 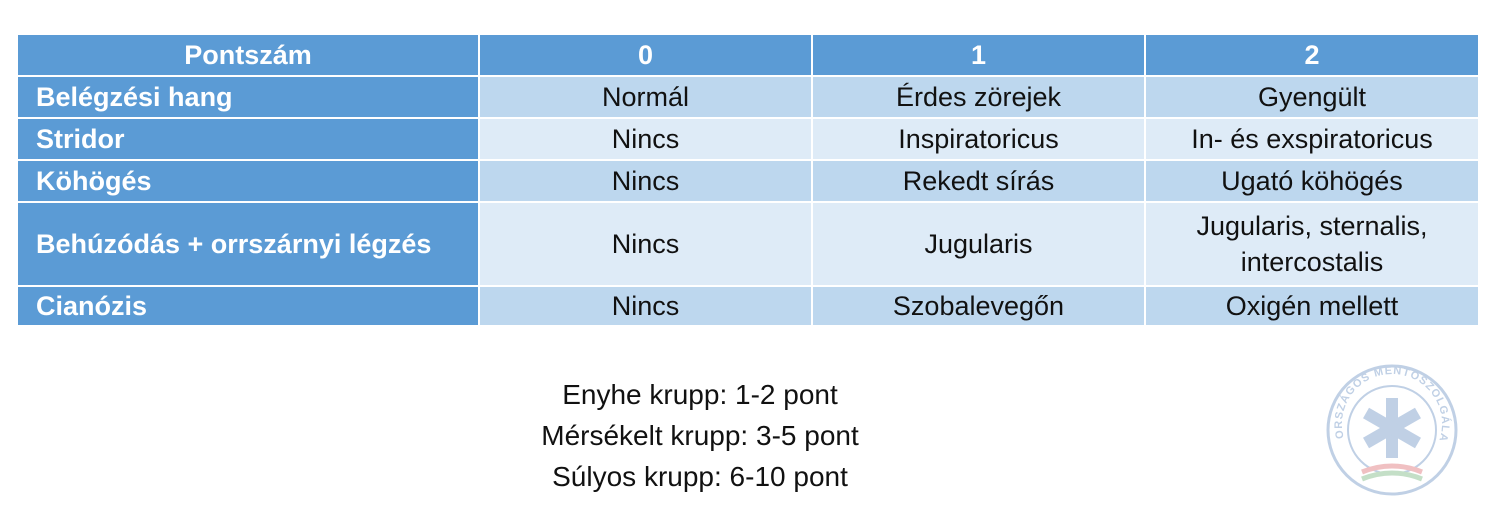 I want to click on header-score: Pontszám, so click(x=248, y=55).